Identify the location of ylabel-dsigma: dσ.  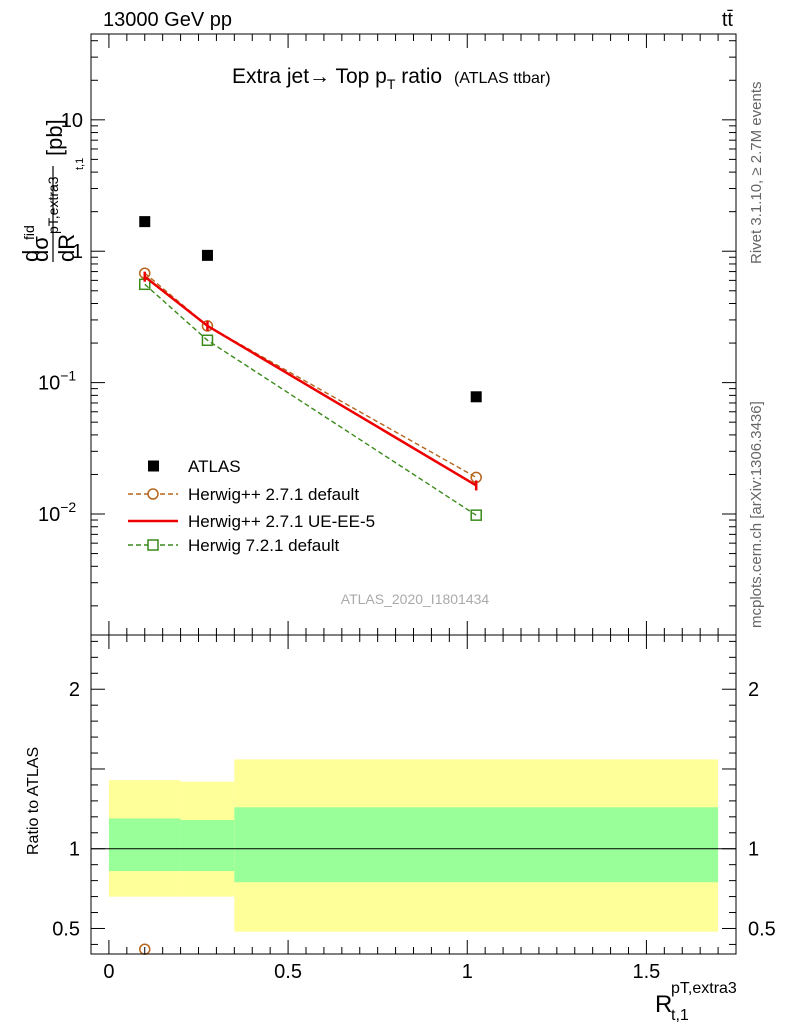
(40, 249).